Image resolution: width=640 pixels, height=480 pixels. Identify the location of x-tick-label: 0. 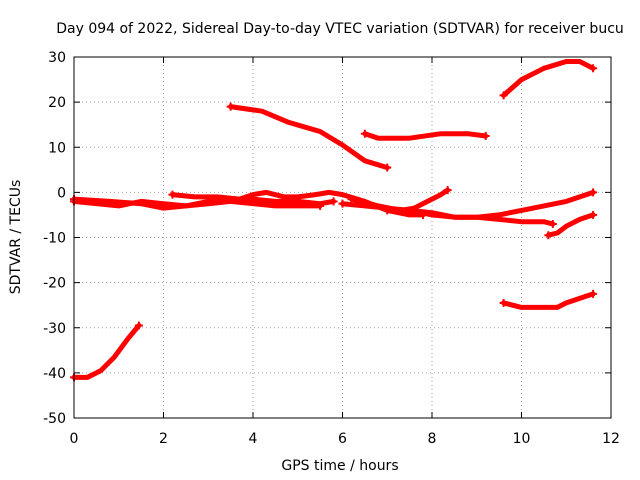
(74, 439).